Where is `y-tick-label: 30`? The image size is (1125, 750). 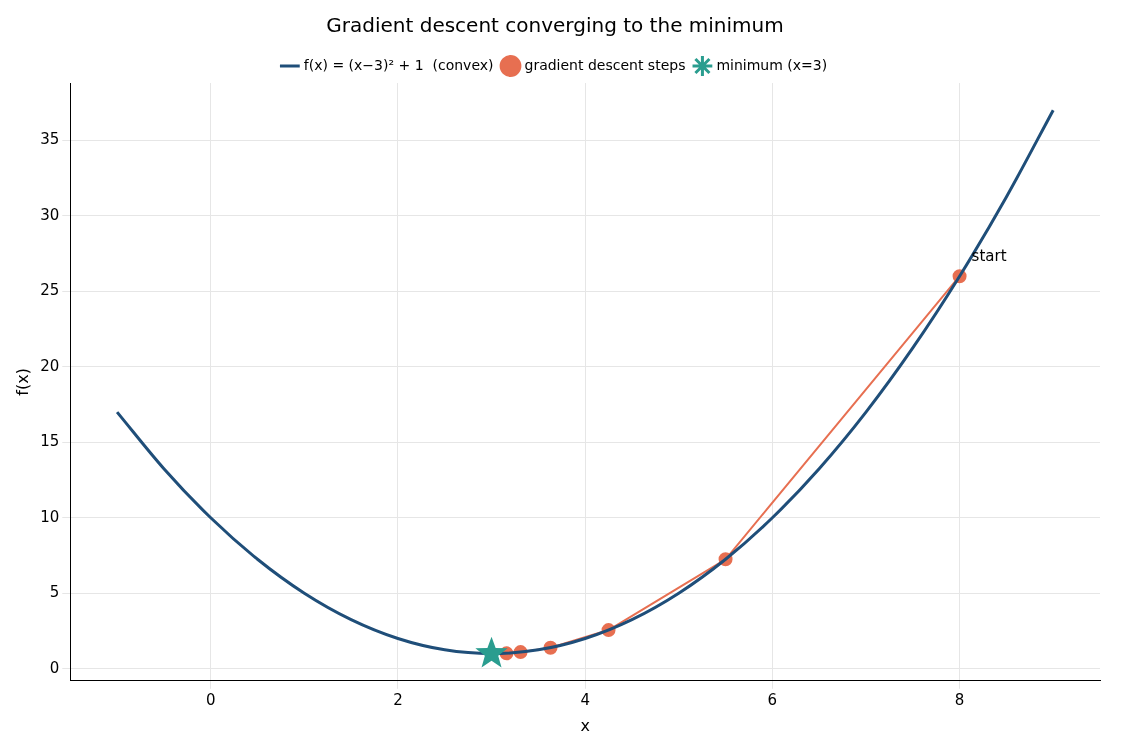 y-tick-label: 30 is located at coordinates (50, 214).